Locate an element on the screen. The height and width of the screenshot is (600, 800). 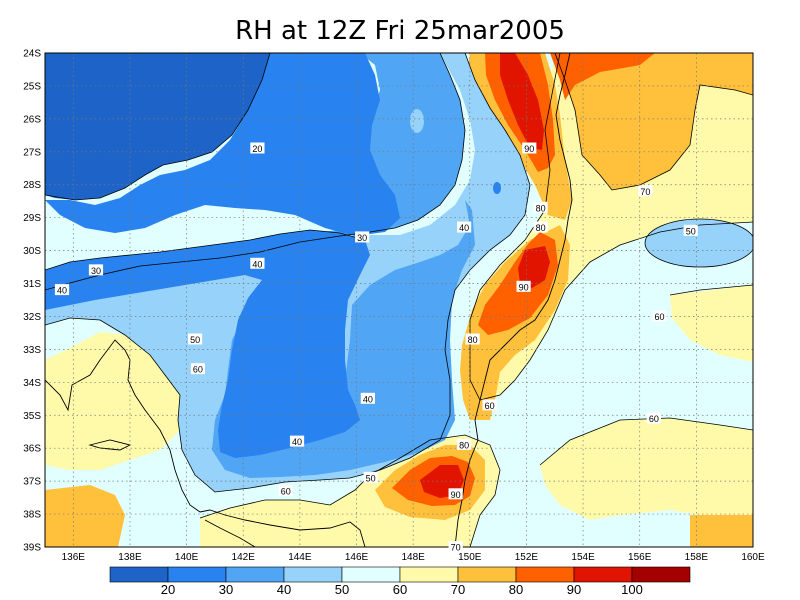
x-tick-label: 144E is located at coordinates (300, 557).